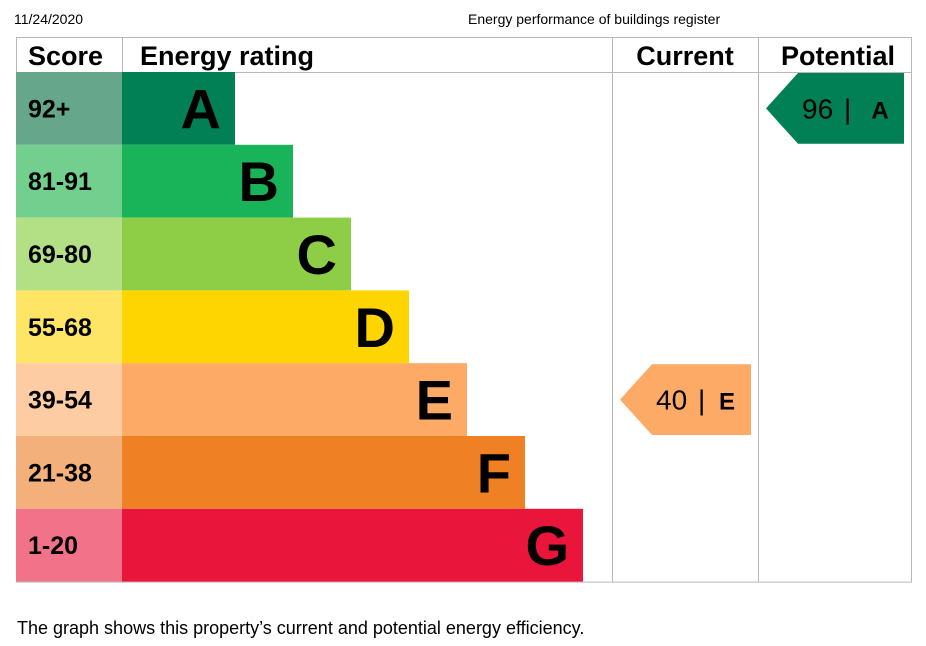 The height and width of the screenshot is (646, 926). I want to click on potential-rating-indicator-score: 96, so click(817, 108).